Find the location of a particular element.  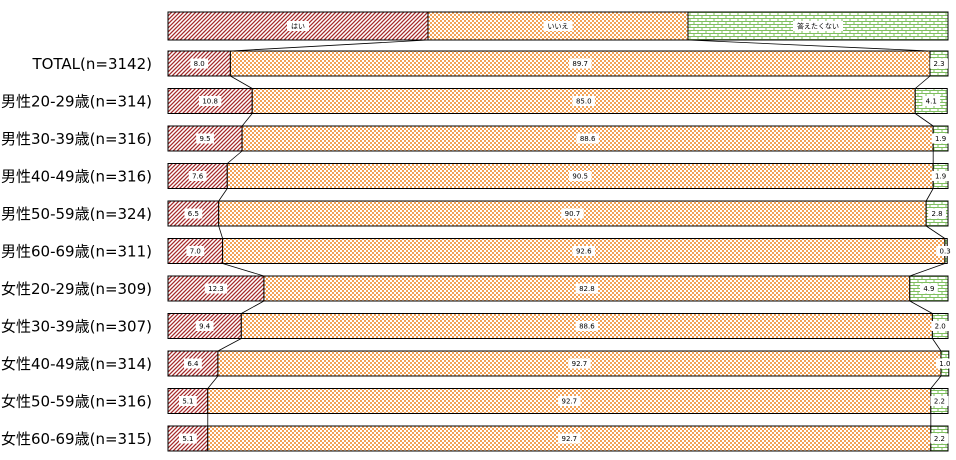

value-label-row10-s3: 2.2 is located at coordinates (939, 402).